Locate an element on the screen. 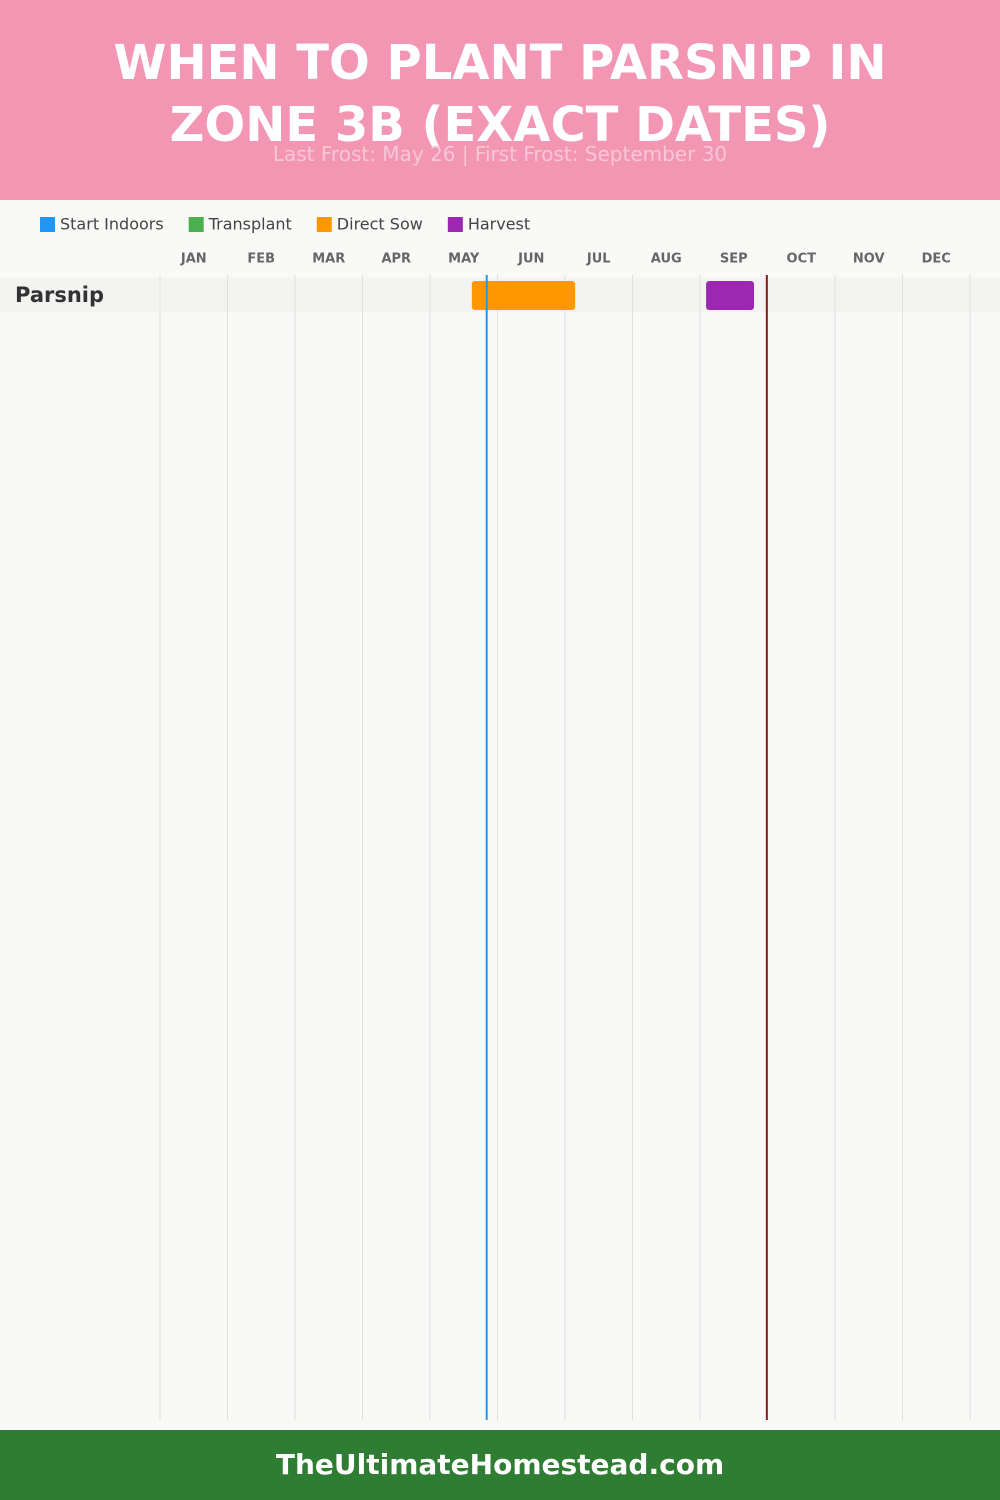 The image size is (1000, 1500). month-label: JAN is located at coordinates (193, 259).